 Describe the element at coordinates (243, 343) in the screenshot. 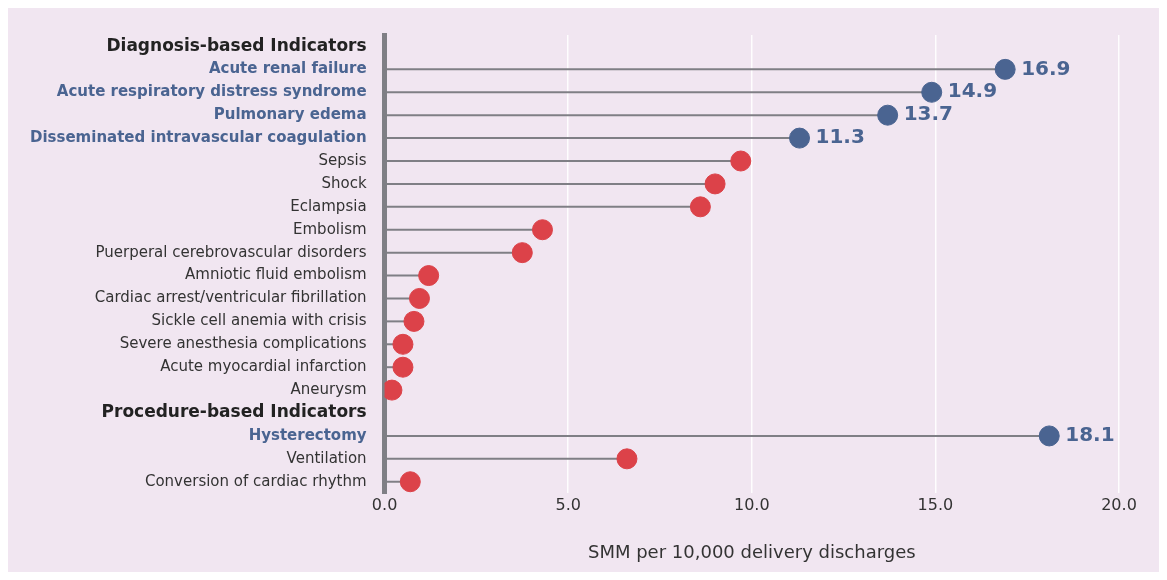

I see `y-tick-label: Severe anesthesia complications` at that location.